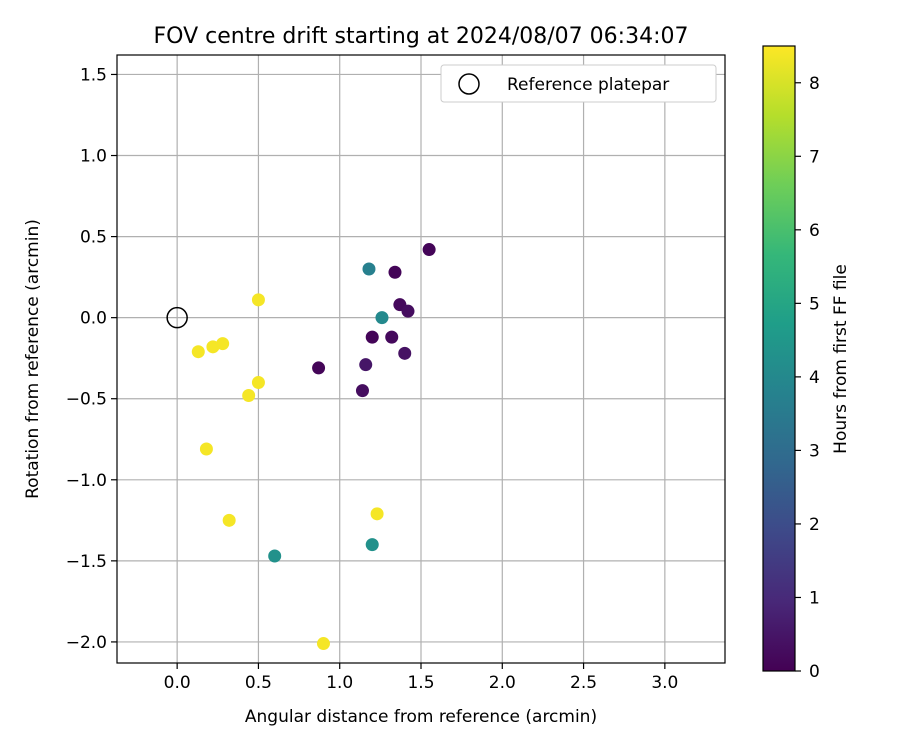 The height and width of the screenshot is (750, 900). Describe the element at coordinates (583, 683) in the screenshot. I see `x-tick-label: 2.5` at that location.